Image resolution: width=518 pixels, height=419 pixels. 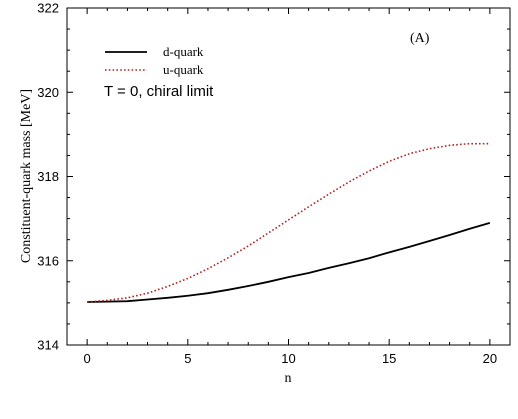 I want to click on y-tick-label: 316, so click(x=48, y=260).